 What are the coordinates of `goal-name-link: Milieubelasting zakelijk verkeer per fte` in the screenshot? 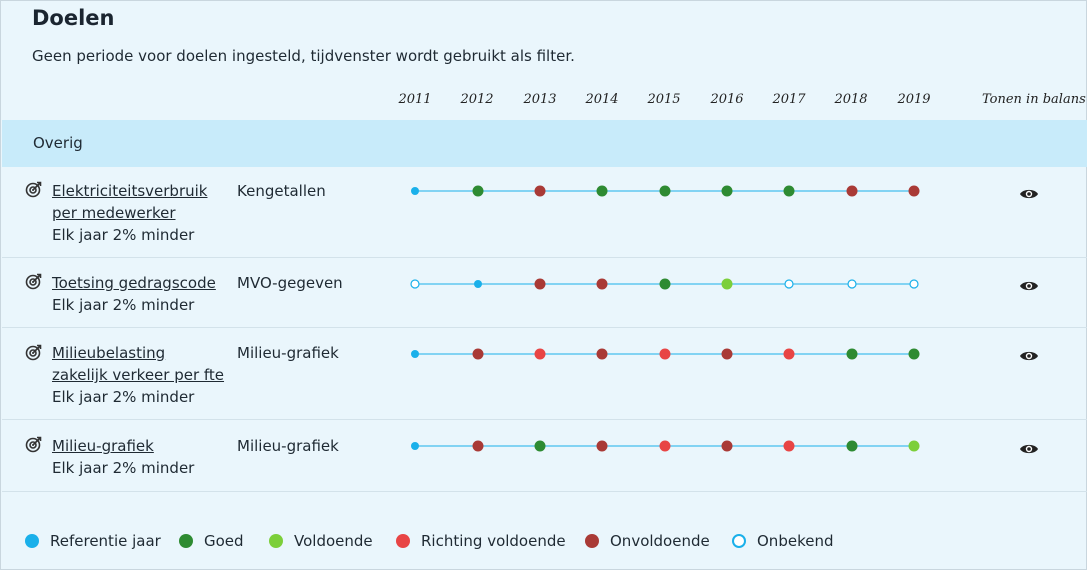 It's located at (138, 364).